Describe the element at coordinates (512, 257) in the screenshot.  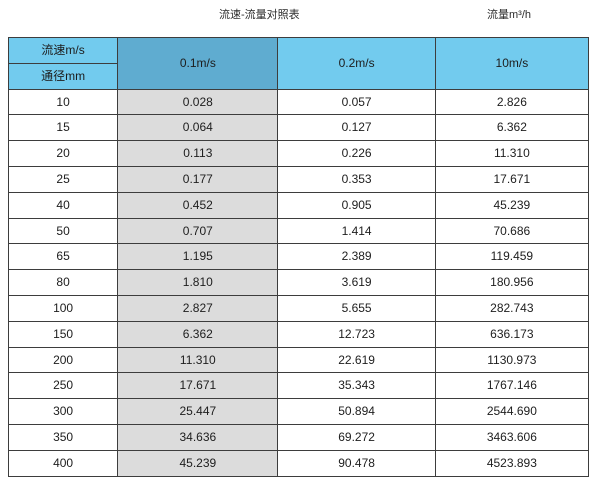
I see `cell-v3: 119.459` at that location.